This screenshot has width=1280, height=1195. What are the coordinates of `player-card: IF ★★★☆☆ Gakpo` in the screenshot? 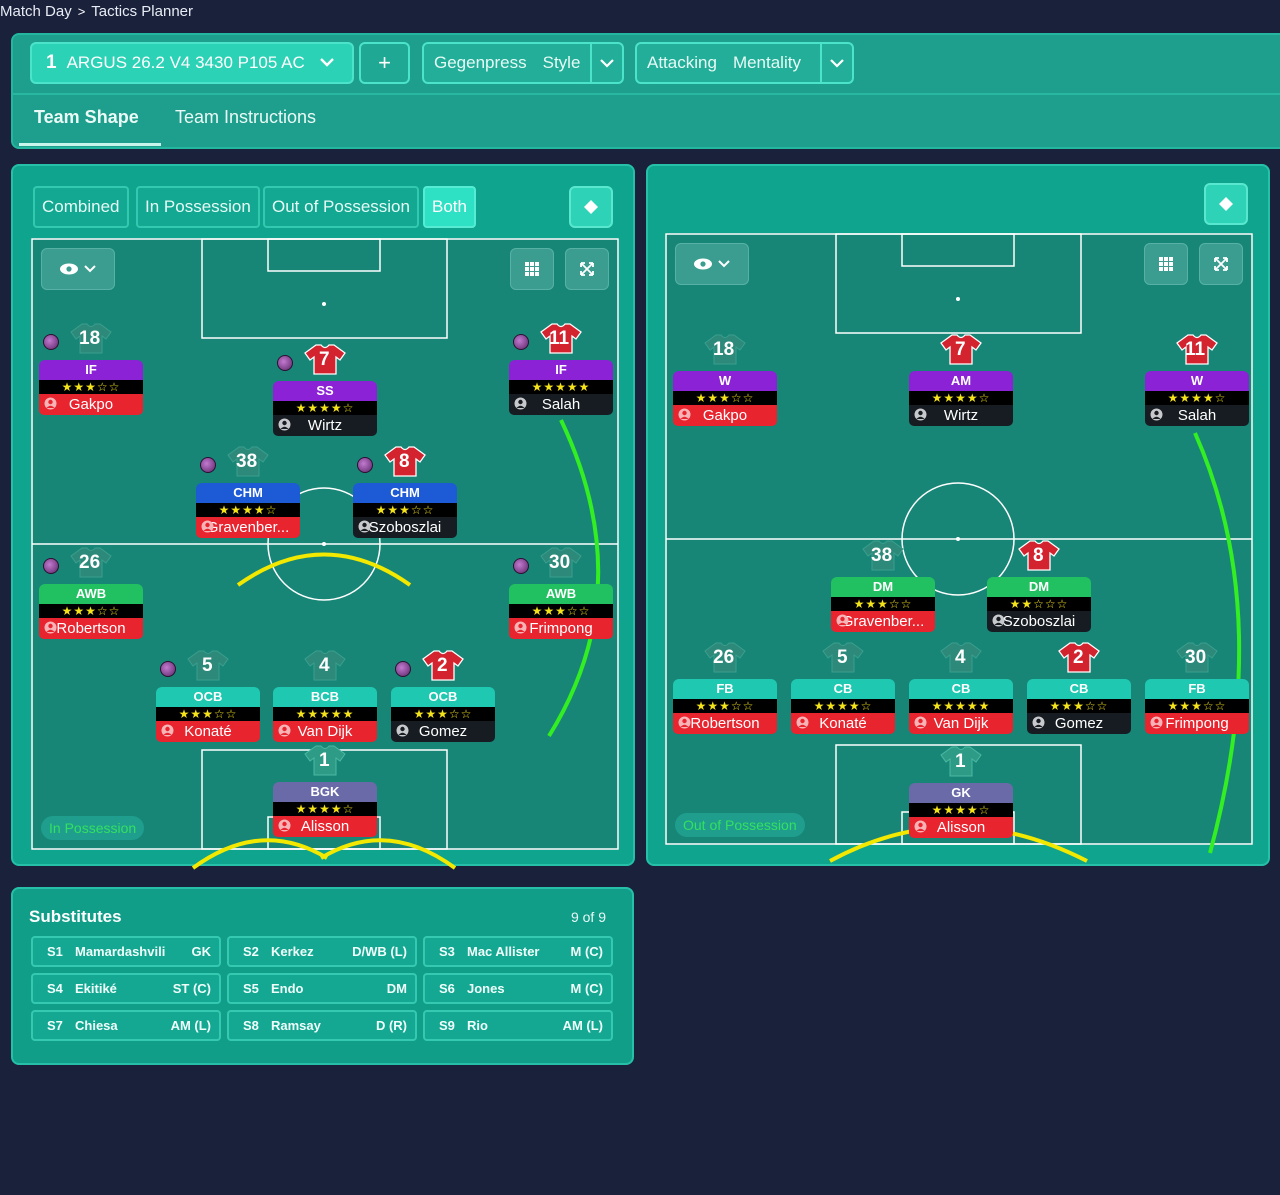 It's located at (91, 387).